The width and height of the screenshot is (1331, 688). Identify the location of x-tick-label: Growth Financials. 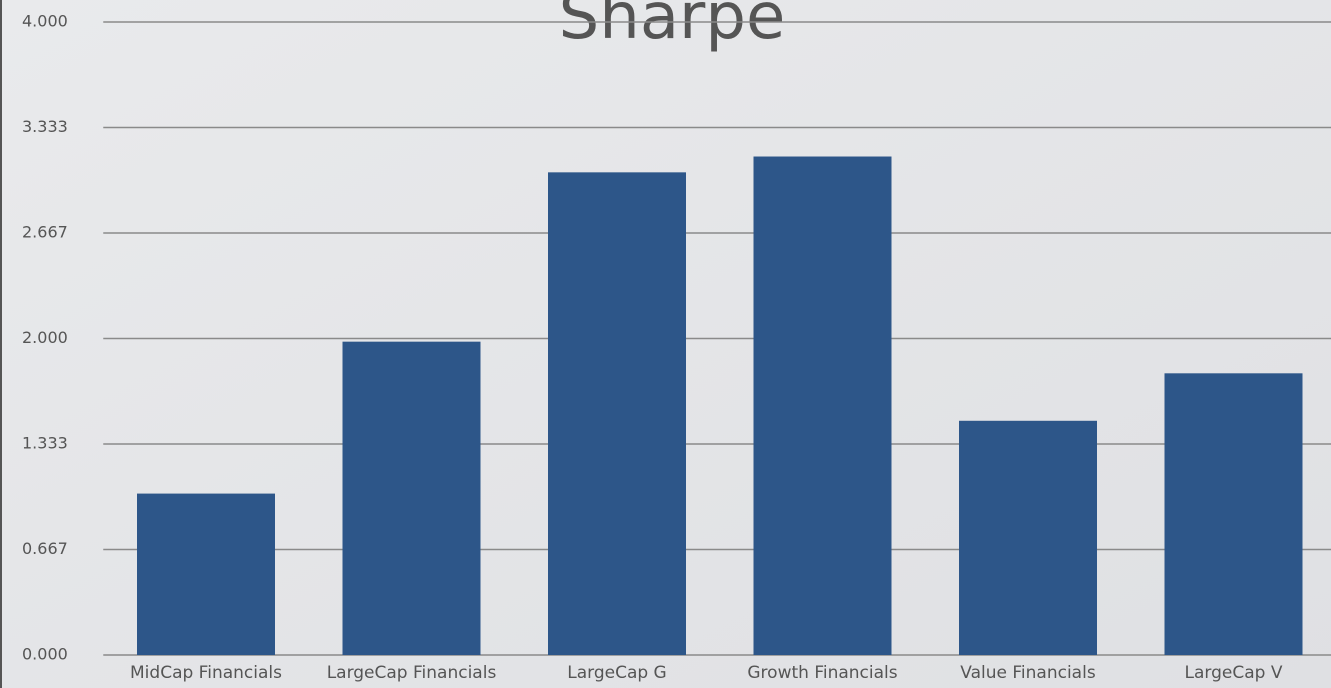
(822, 673).